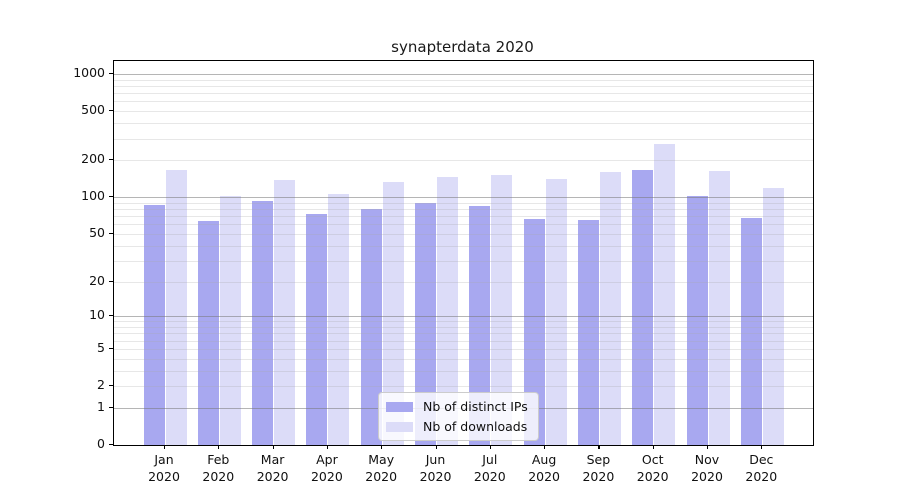  Describe the element at coordinates (89, 72) in the screenshot. I see `y-tick-label-1000: 1000` at that location.